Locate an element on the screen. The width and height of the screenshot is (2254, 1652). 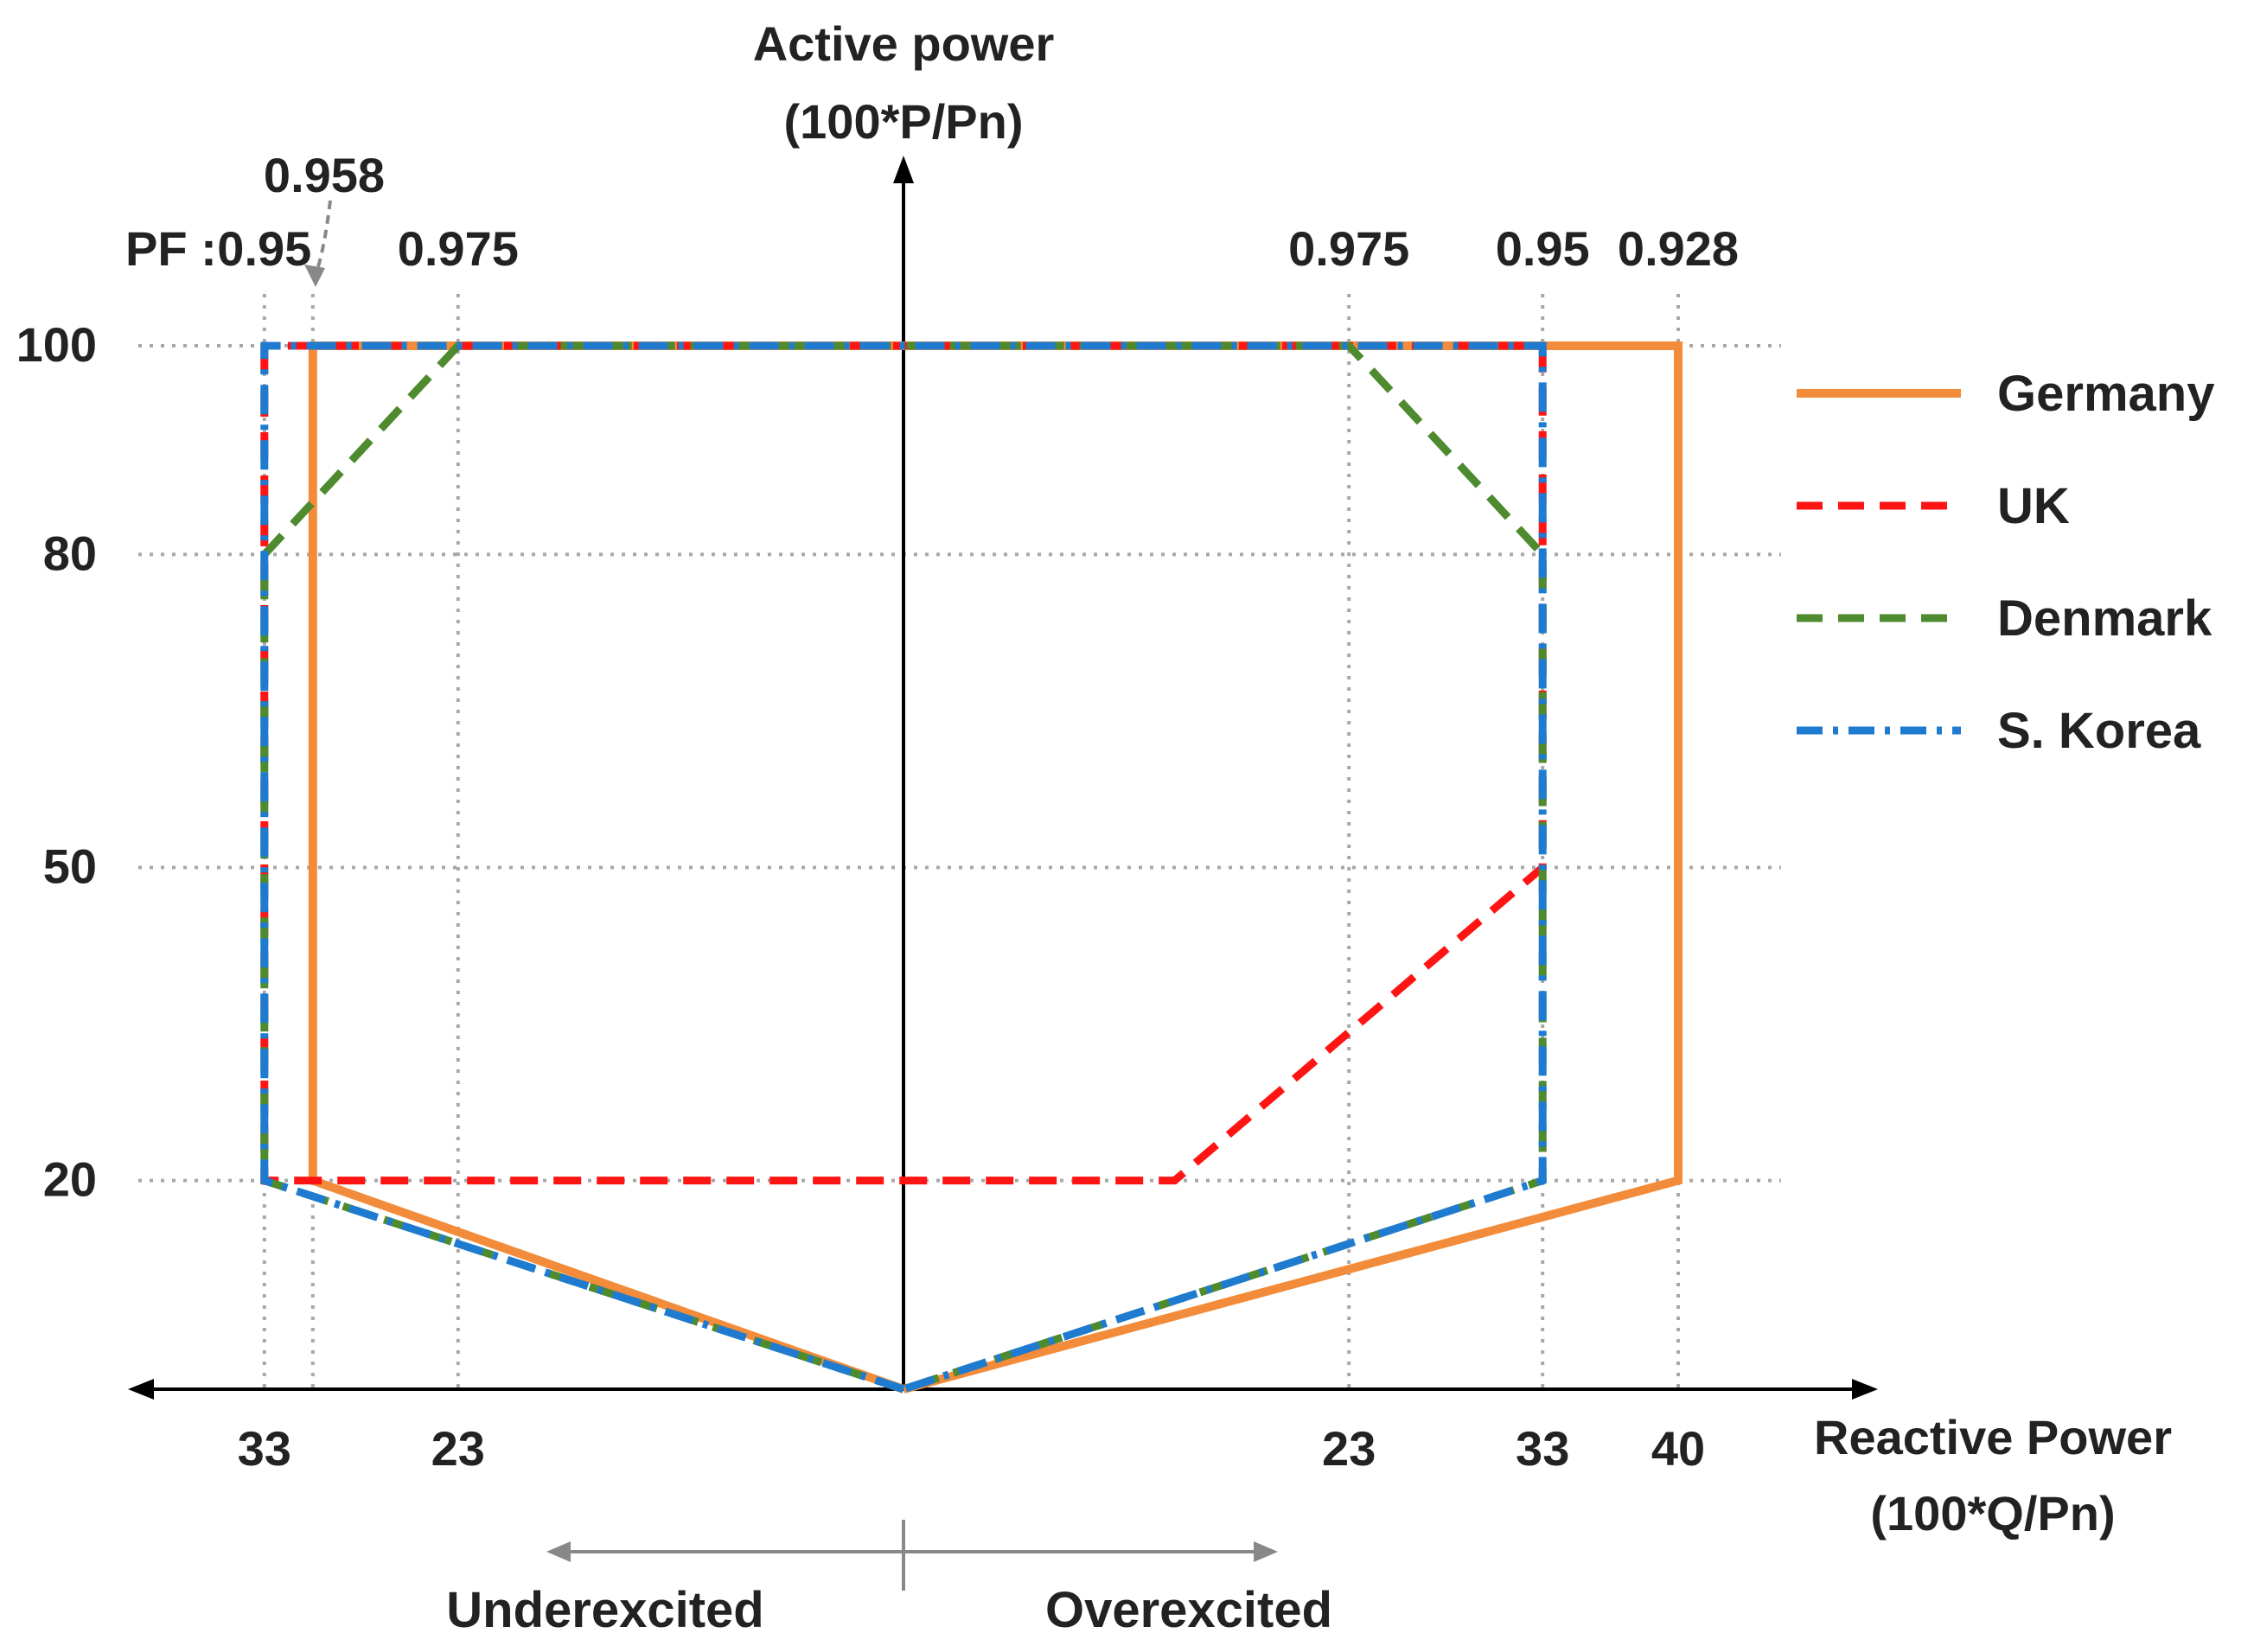
power-factor-labels: PF :0.95 0.975 0.975 0.95 0.928 is located at coordinates (932, 248).